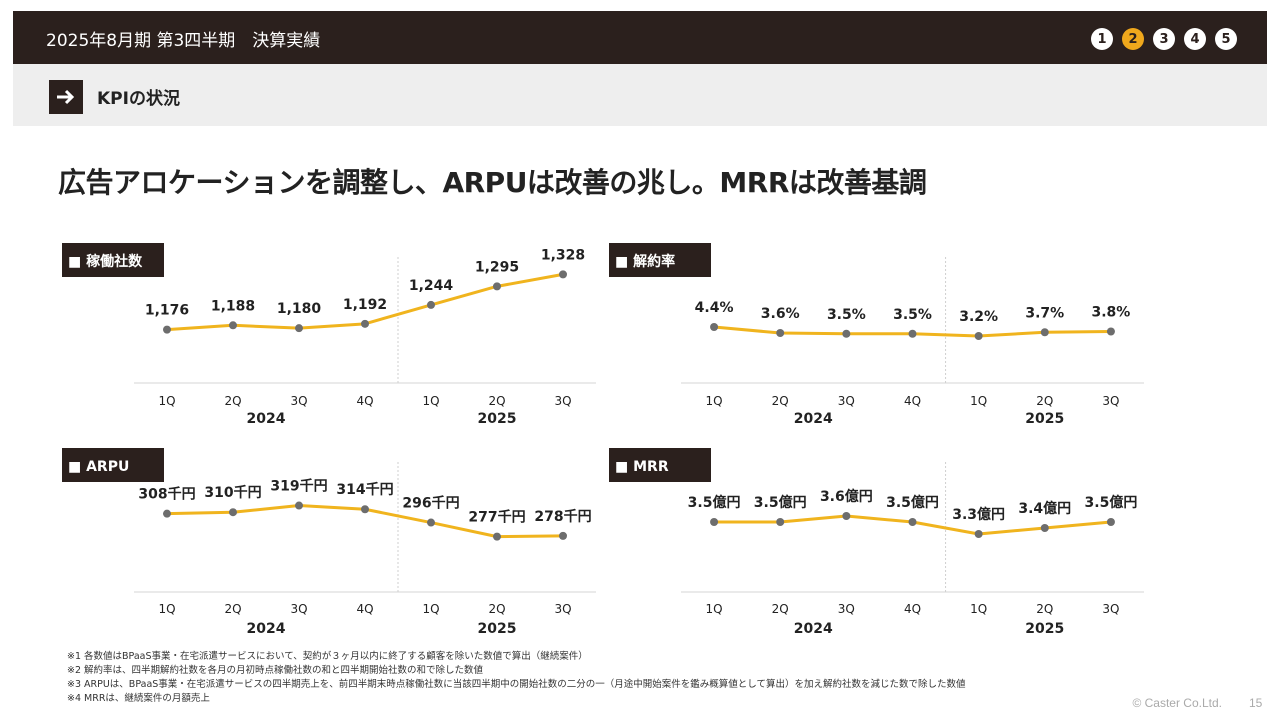 The height and width of the screenshot is (720, 1280). Describe the element at coordinates (1226, 39) in the screenshot. I see `page-dot-5: 5` at that location.